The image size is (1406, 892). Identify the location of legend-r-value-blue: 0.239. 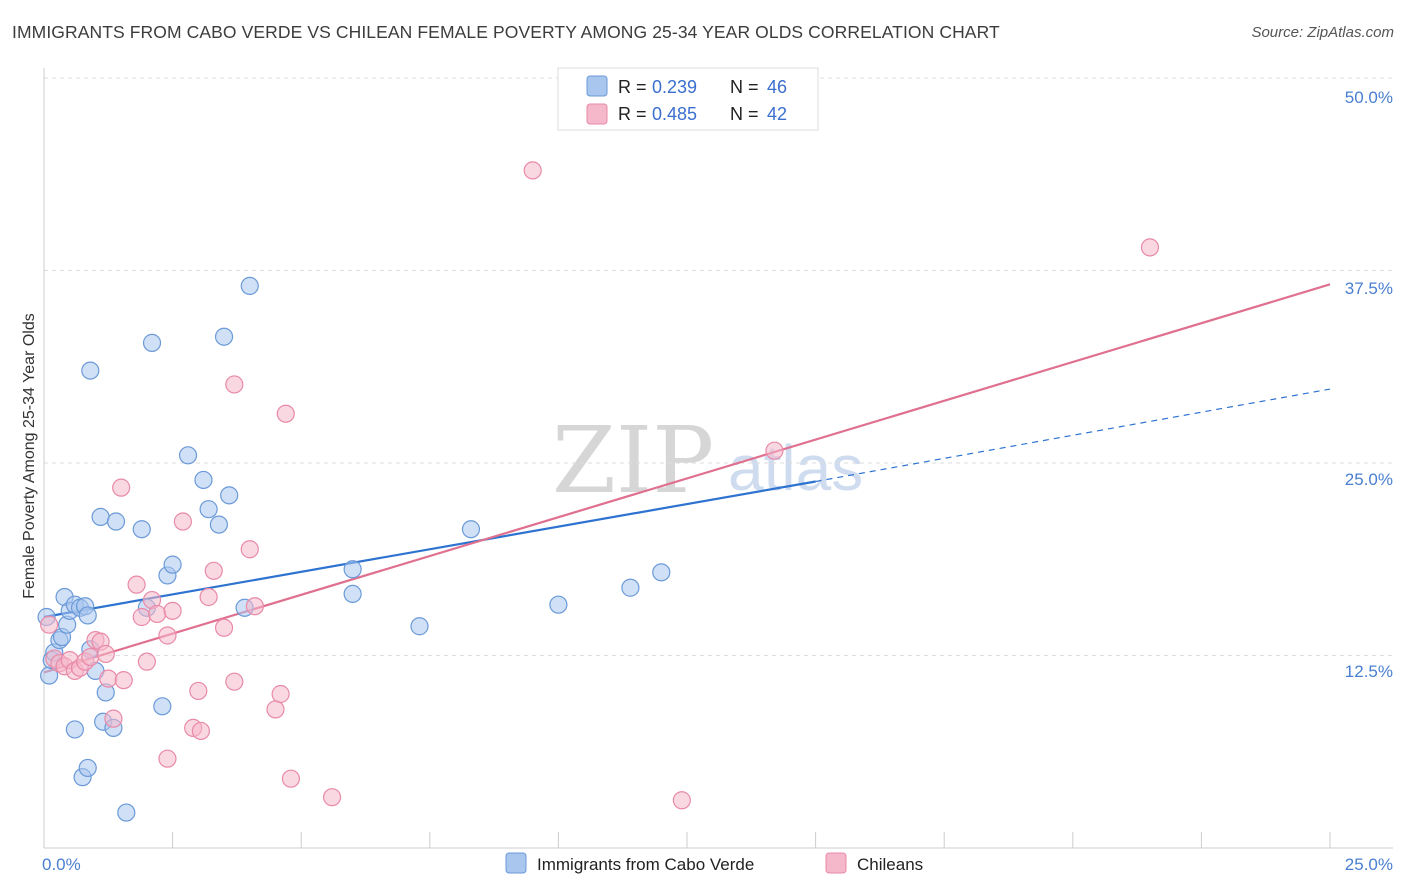
(674, 87).